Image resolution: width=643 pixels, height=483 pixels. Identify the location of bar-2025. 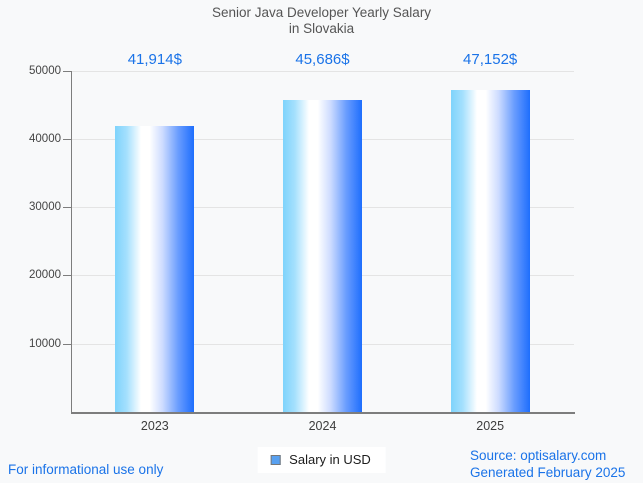
(490, 250).